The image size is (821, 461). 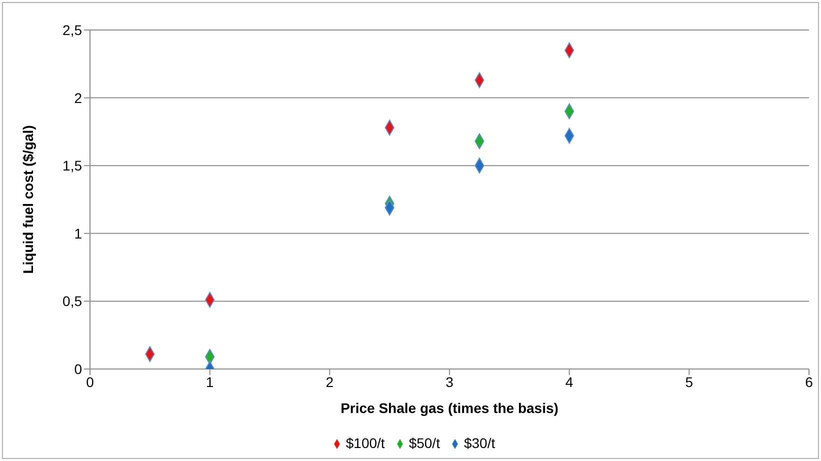 I want to click on y-tick-label: 0, so click(x=78, y=368).